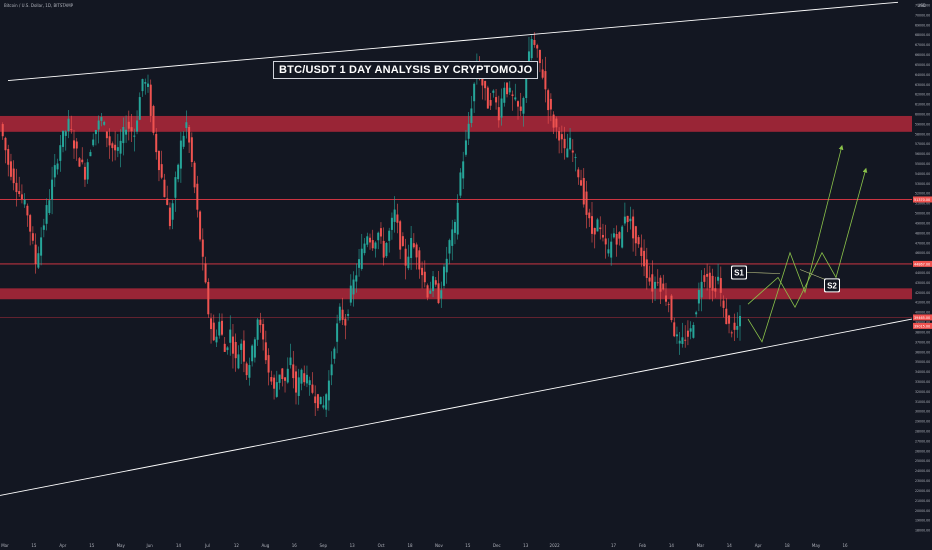  What do you see at coordinates (845, 545) in the screenshot?
I see `x-tick-label: 16` at bounding box center [845, 545].